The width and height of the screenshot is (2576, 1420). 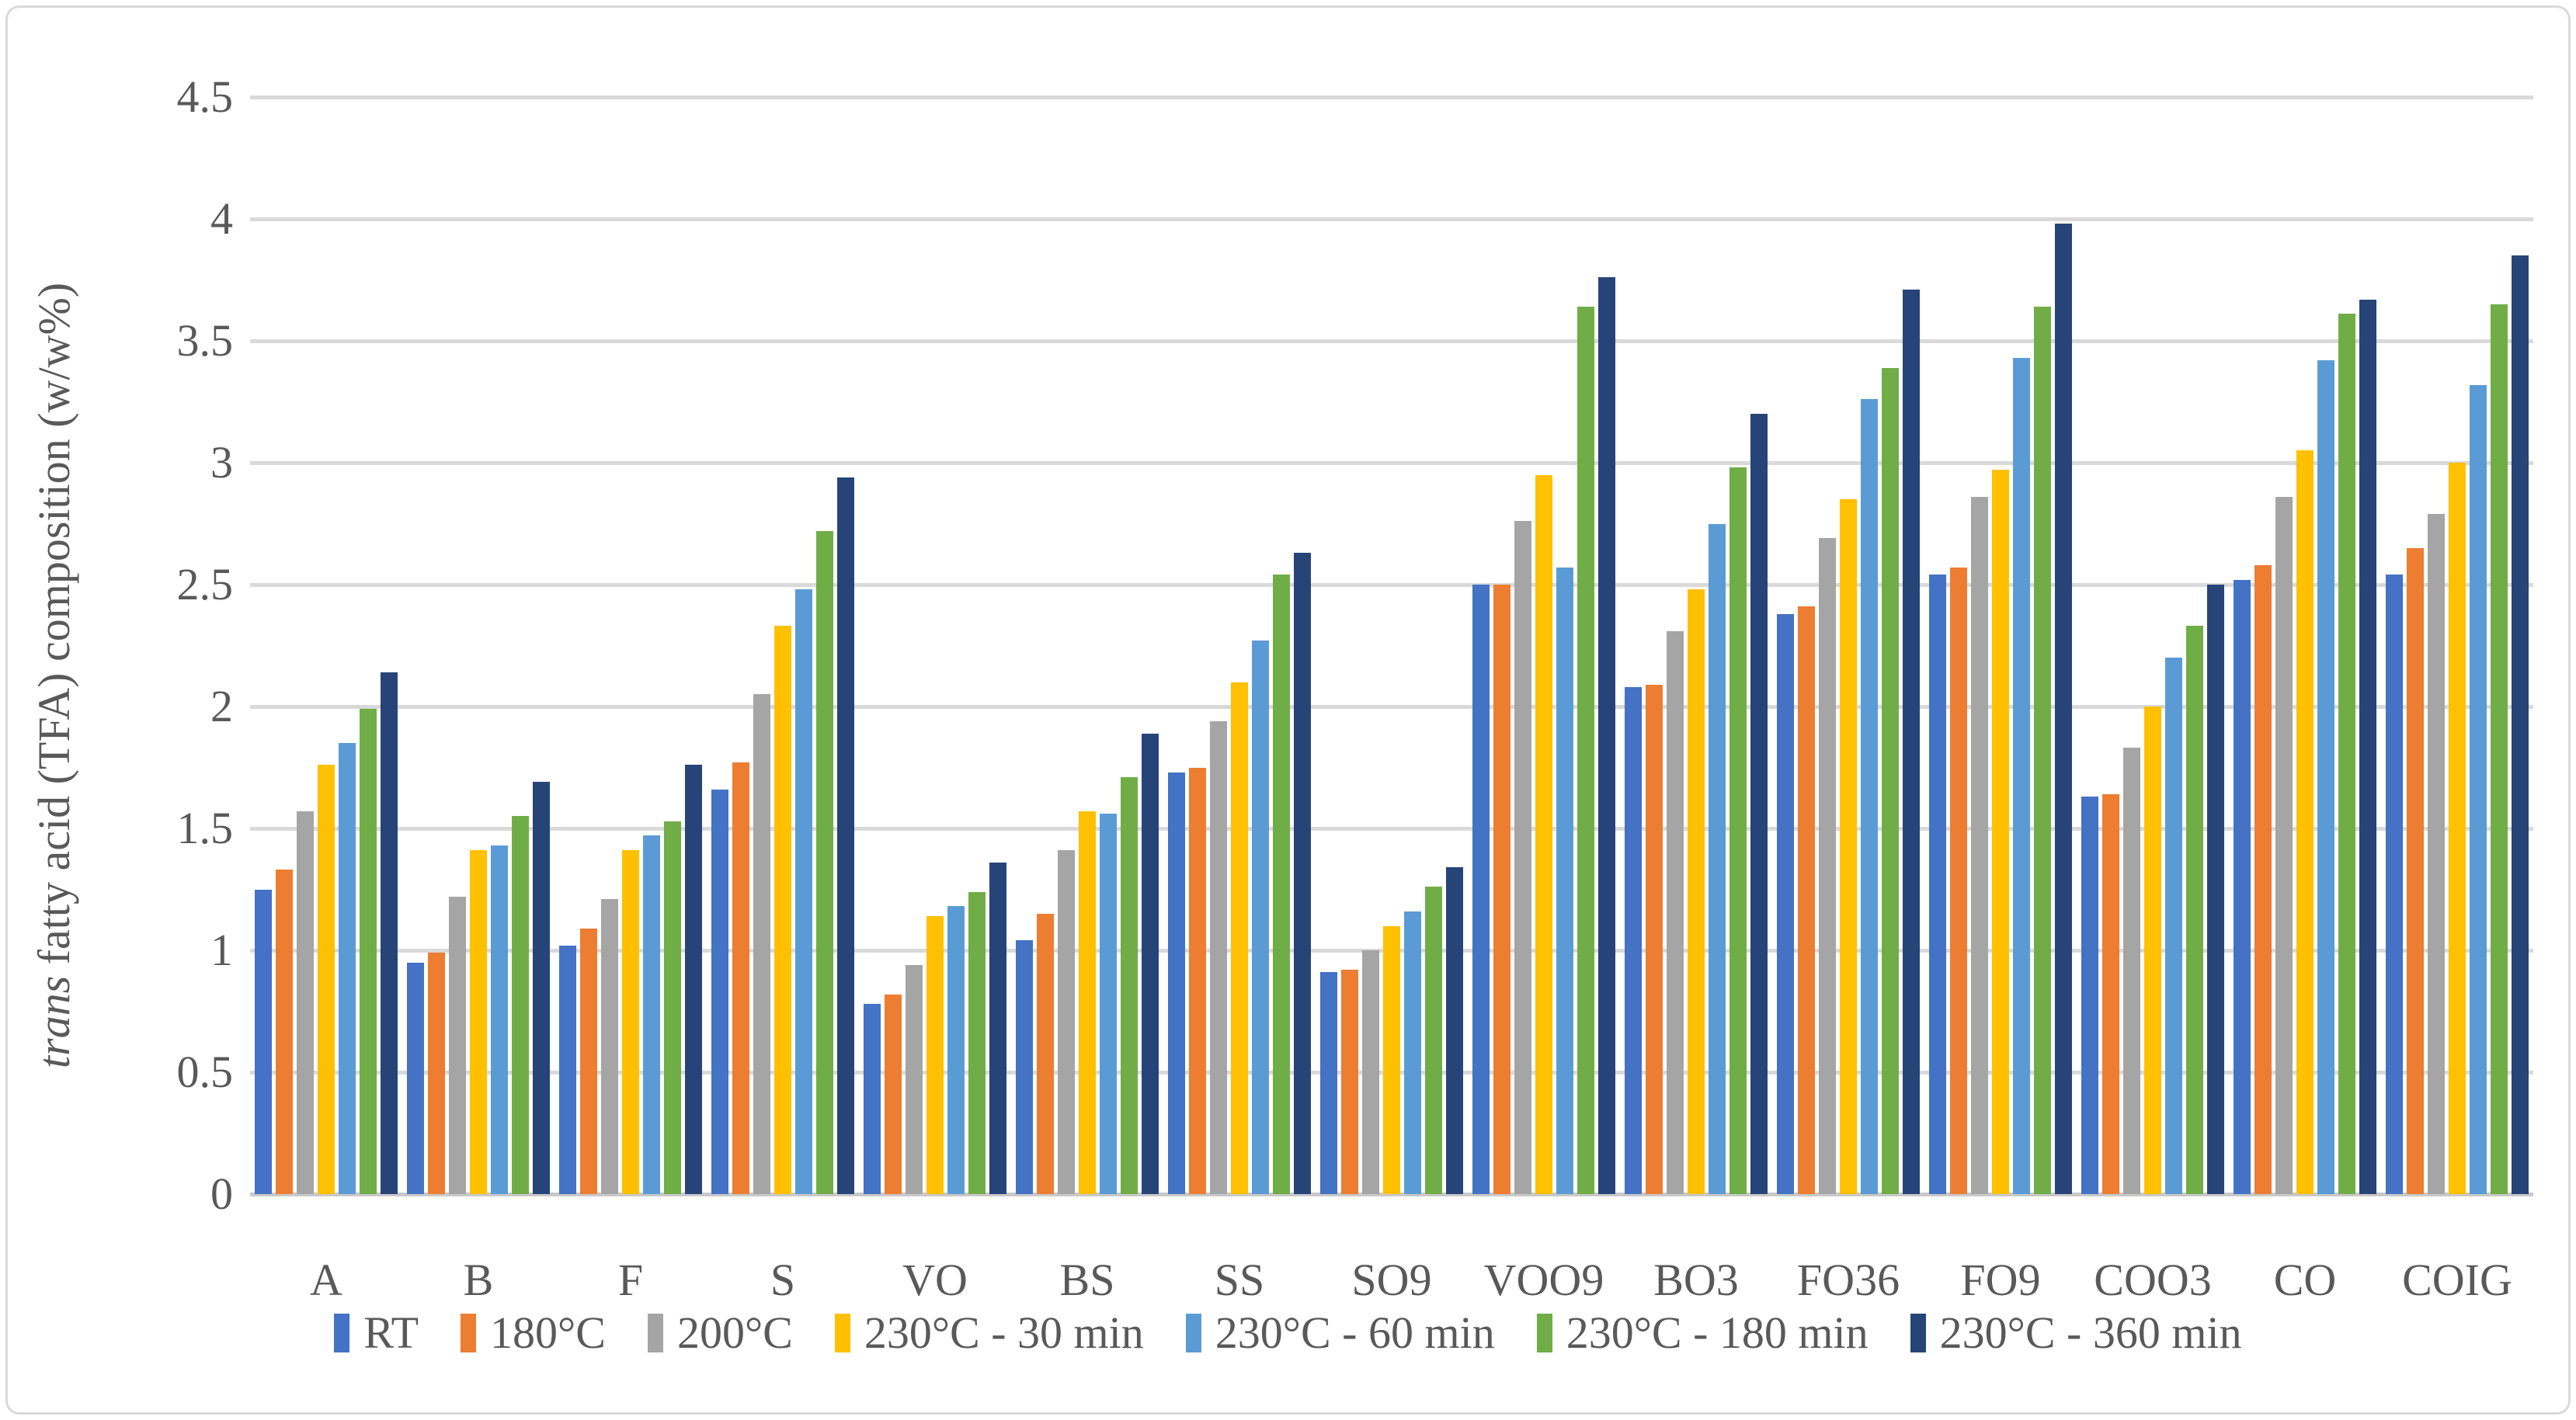 What do you see at coordinates (2076, 1333) in the screenshot?
I see `legend-item: 230°C - 360 min` at bounding box center [2076, 1333].